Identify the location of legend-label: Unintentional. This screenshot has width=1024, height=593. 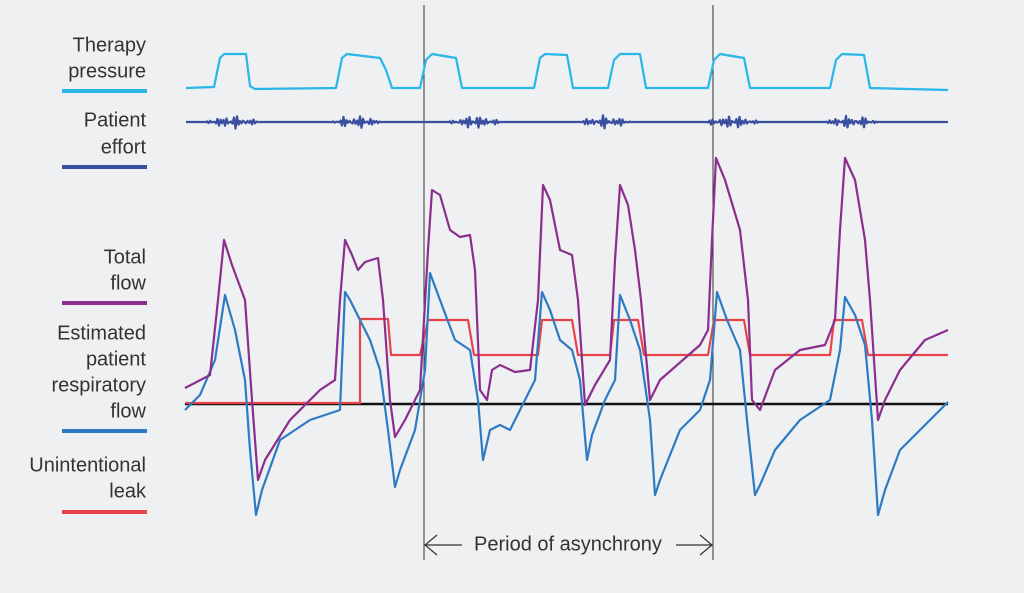
(87, 465).